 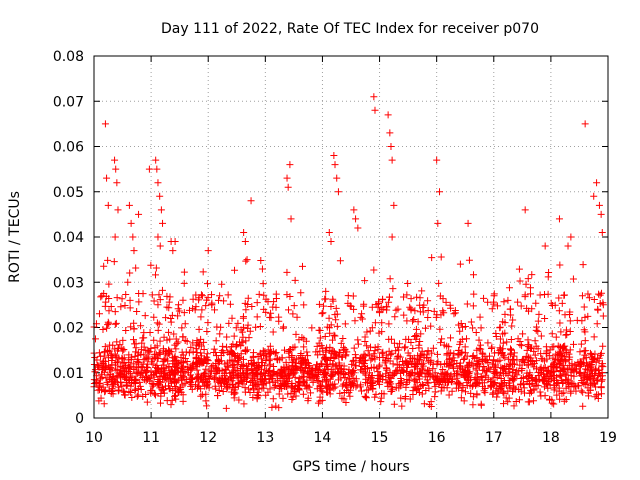 I want to click on x-tick-label: 15, so click(x=380, y=438).